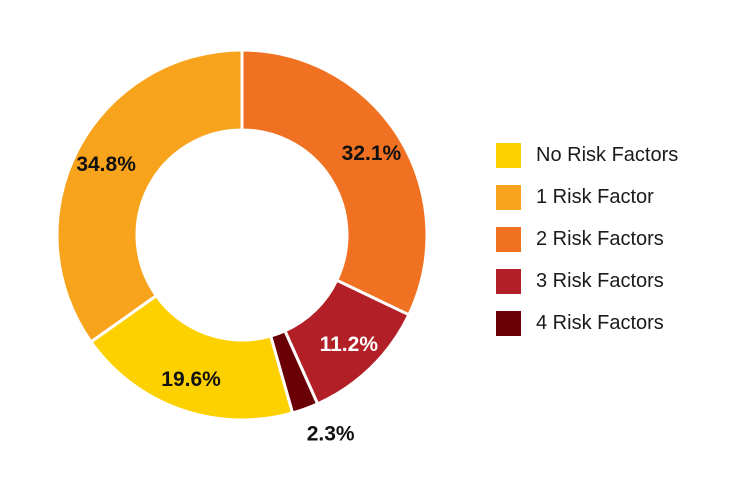 The width and height of the screenshot is (750, 500). I want to click on legend-label: 1 Risk Factor, so click(595, 196).